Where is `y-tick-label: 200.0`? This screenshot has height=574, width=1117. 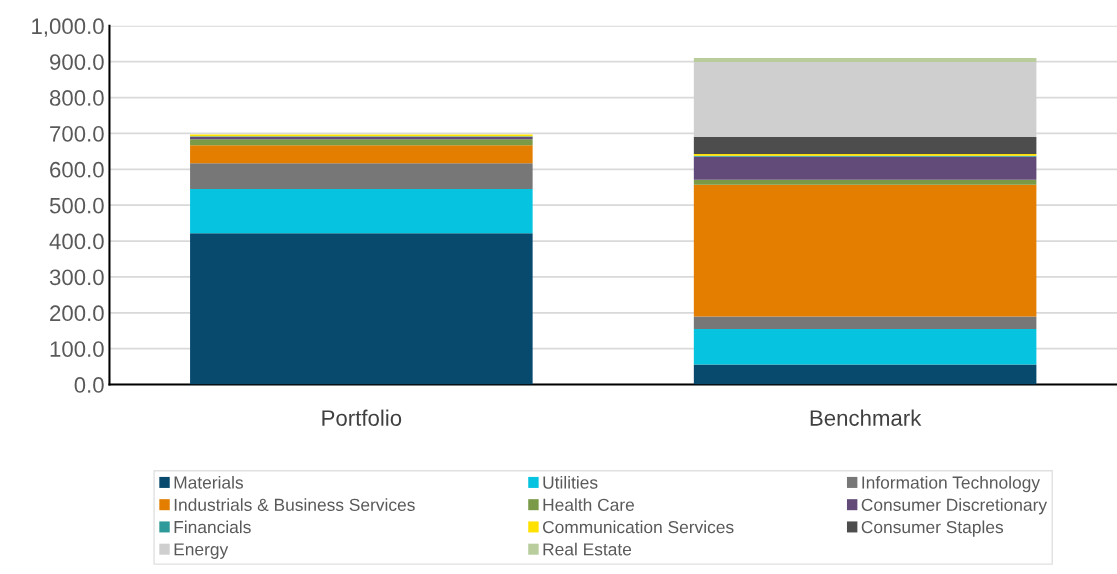
y-tick-label: 200.0 is located at coordinates (77, 313).